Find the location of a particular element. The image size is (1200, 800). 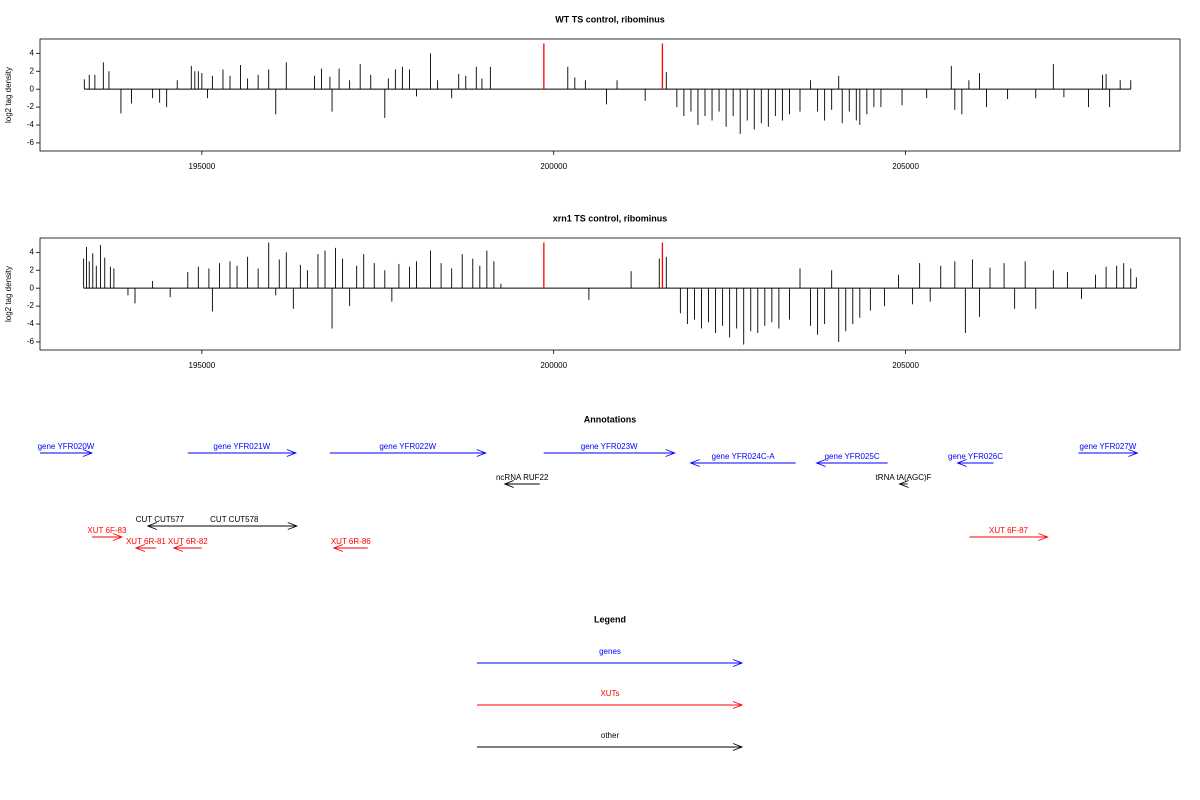

feature-label: gene YFR027W is located at coordinates (1108, 446).